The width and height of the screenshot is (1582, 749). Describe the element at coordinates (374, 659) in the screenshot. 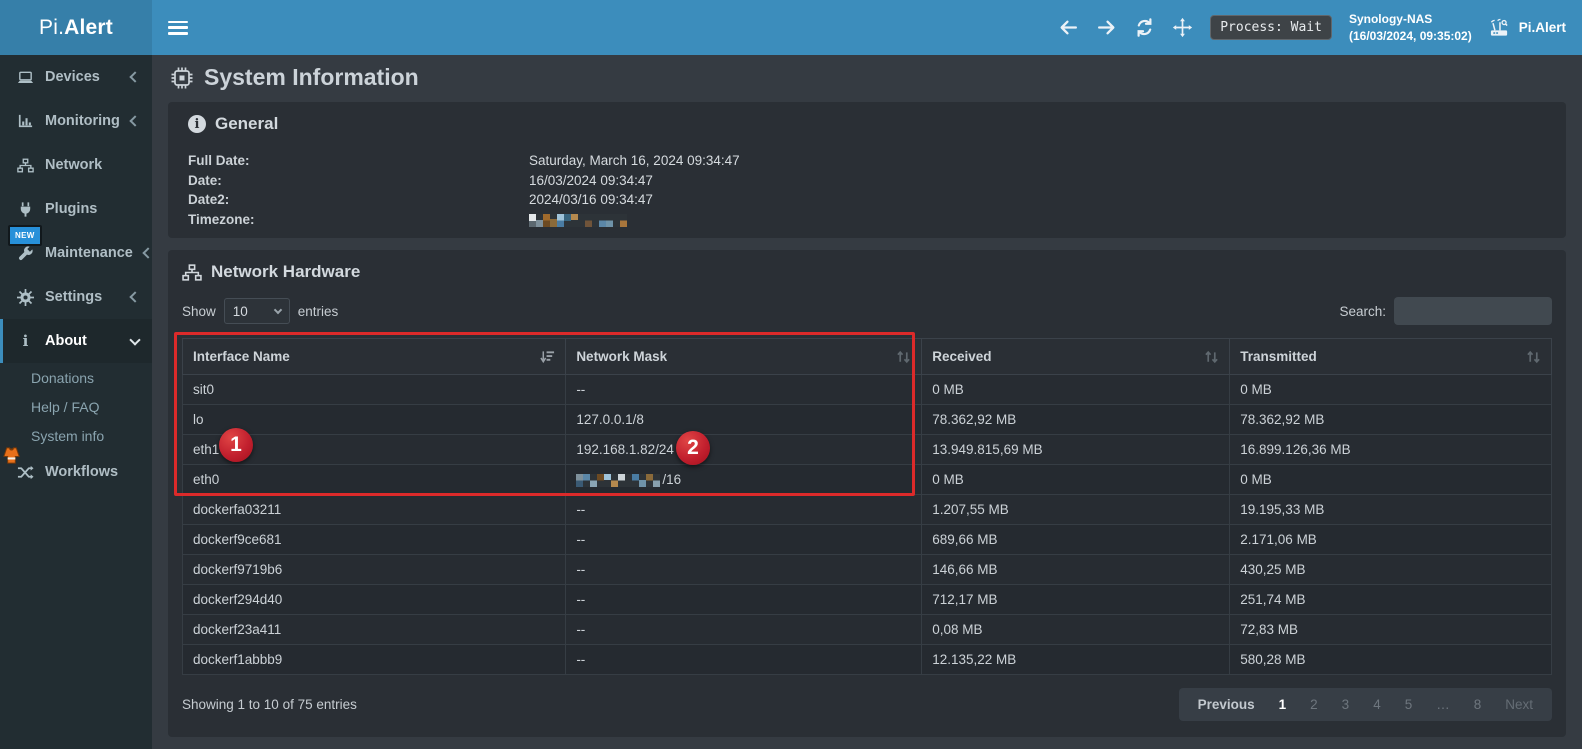

I see `cell-interface: dockerf1abbb9` at that location.